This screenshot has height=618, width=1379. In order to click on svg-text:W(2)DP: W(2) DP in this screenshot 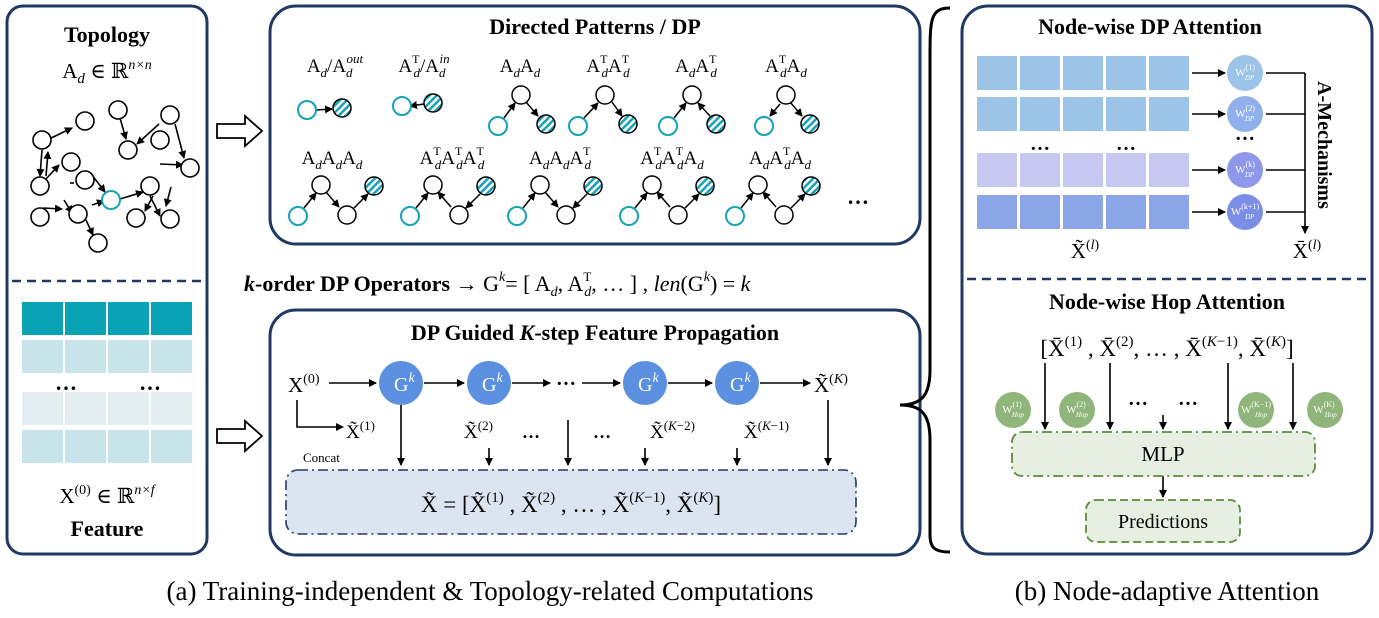, I will do `click(1245, 113)`.